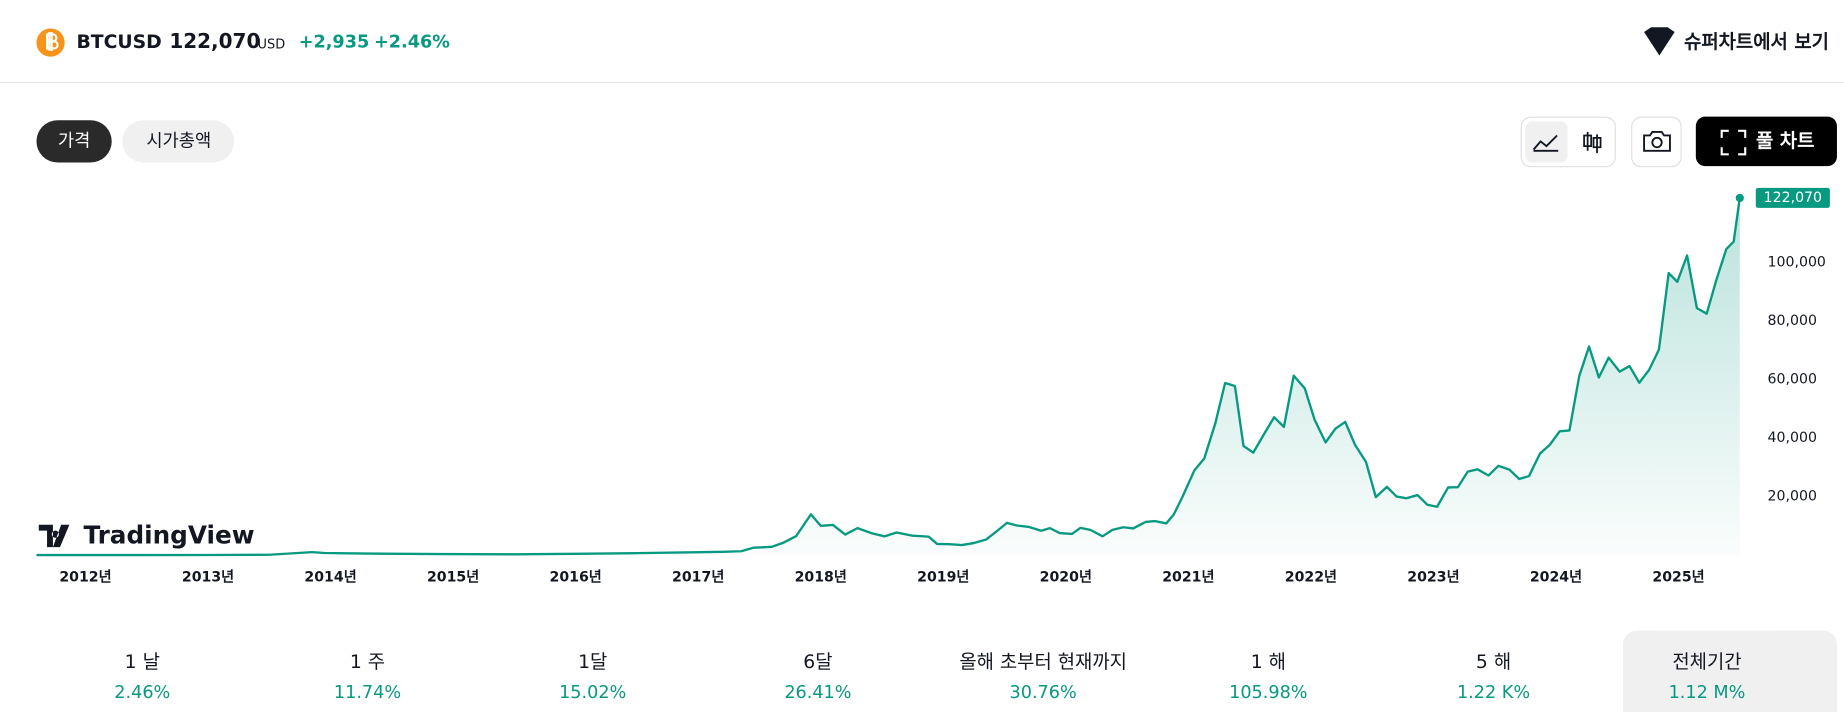 Image resolution: width=1844 pixels, height=712 pixels. I want to click on period-label: 6달, so click(817, 662).